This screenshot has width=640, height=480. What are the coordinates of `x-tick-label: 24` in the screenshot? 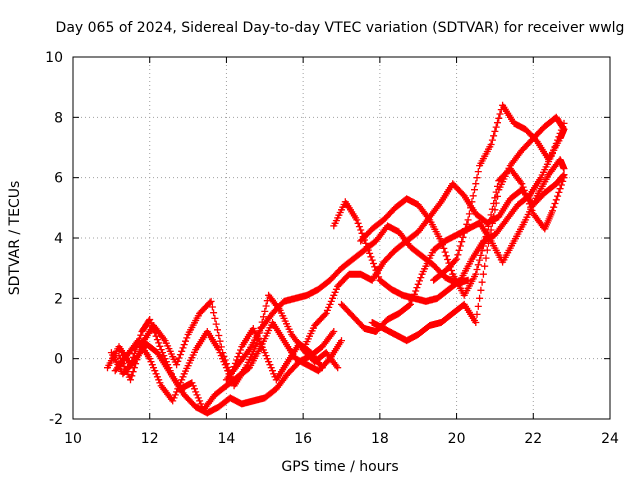 It's located at (610, 439).